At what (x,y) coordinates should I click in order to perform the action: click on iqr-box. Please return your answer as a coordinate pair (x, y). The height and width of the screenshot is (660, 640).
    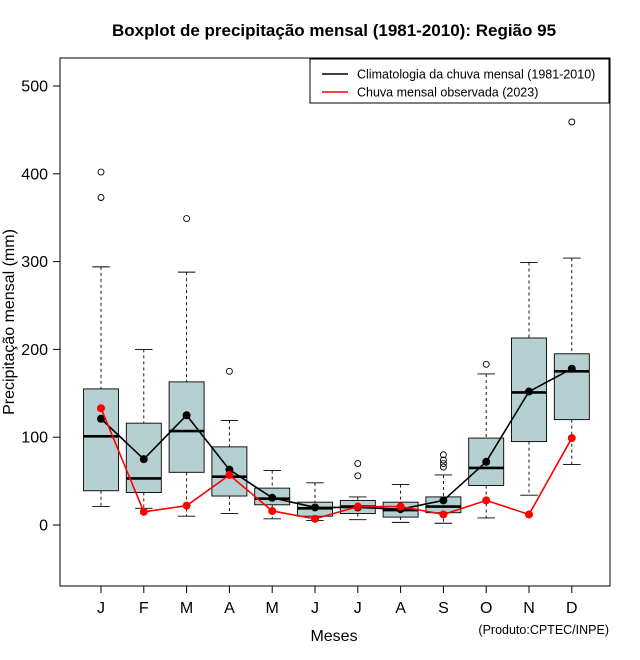
    Looking at the image, I should click on (571, 387).